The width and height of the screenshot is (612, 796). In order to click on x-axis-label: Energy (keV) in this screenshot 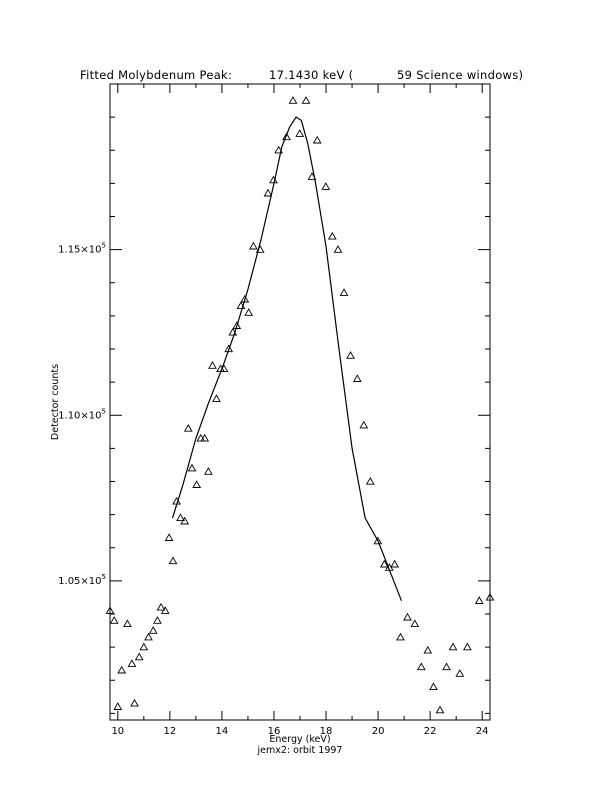, I will do `click(299, 739)`.